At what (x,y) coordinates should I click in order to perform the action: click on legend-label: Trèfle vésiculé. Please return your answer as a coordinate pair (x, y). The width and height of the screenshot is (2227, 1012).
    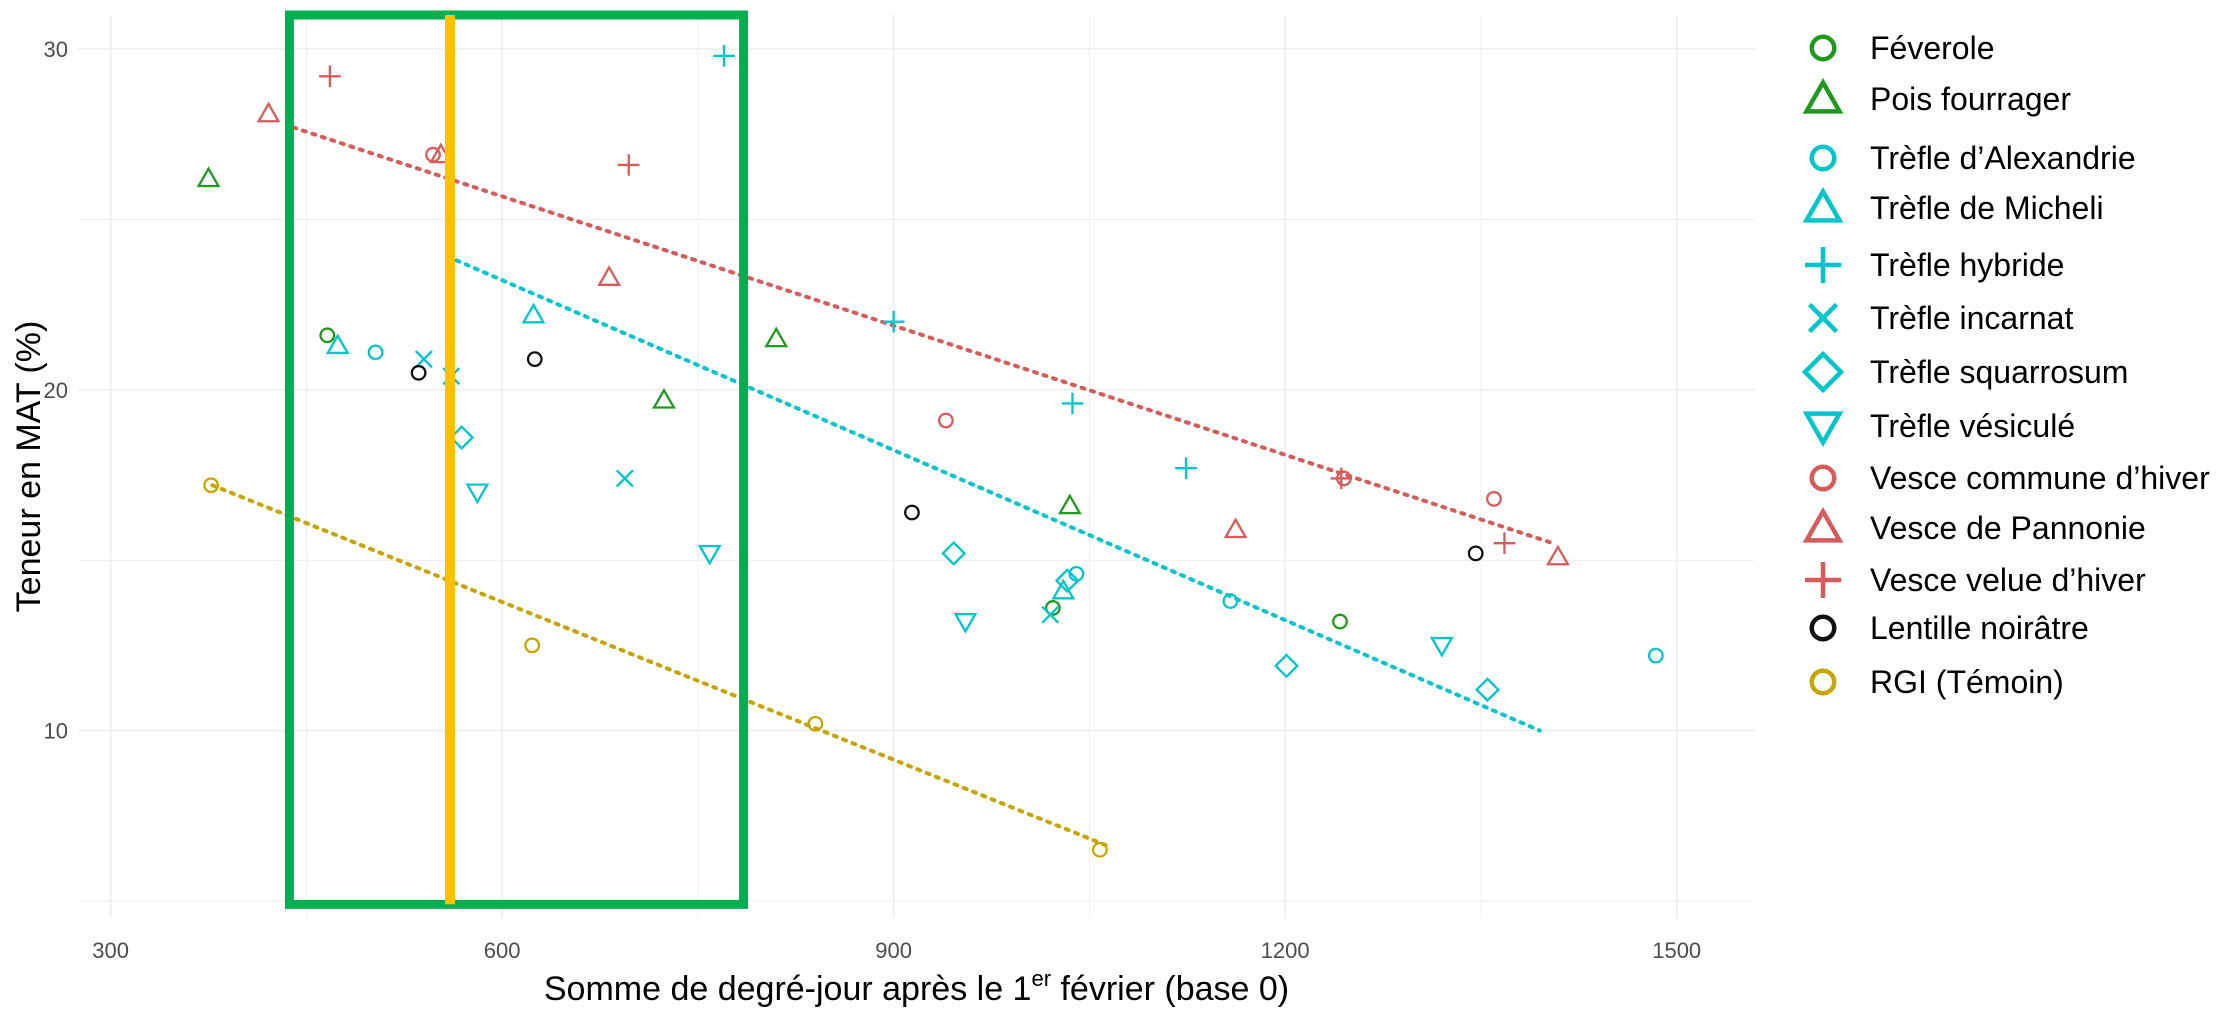
    Looking at the image, I should click on (1972, 426).